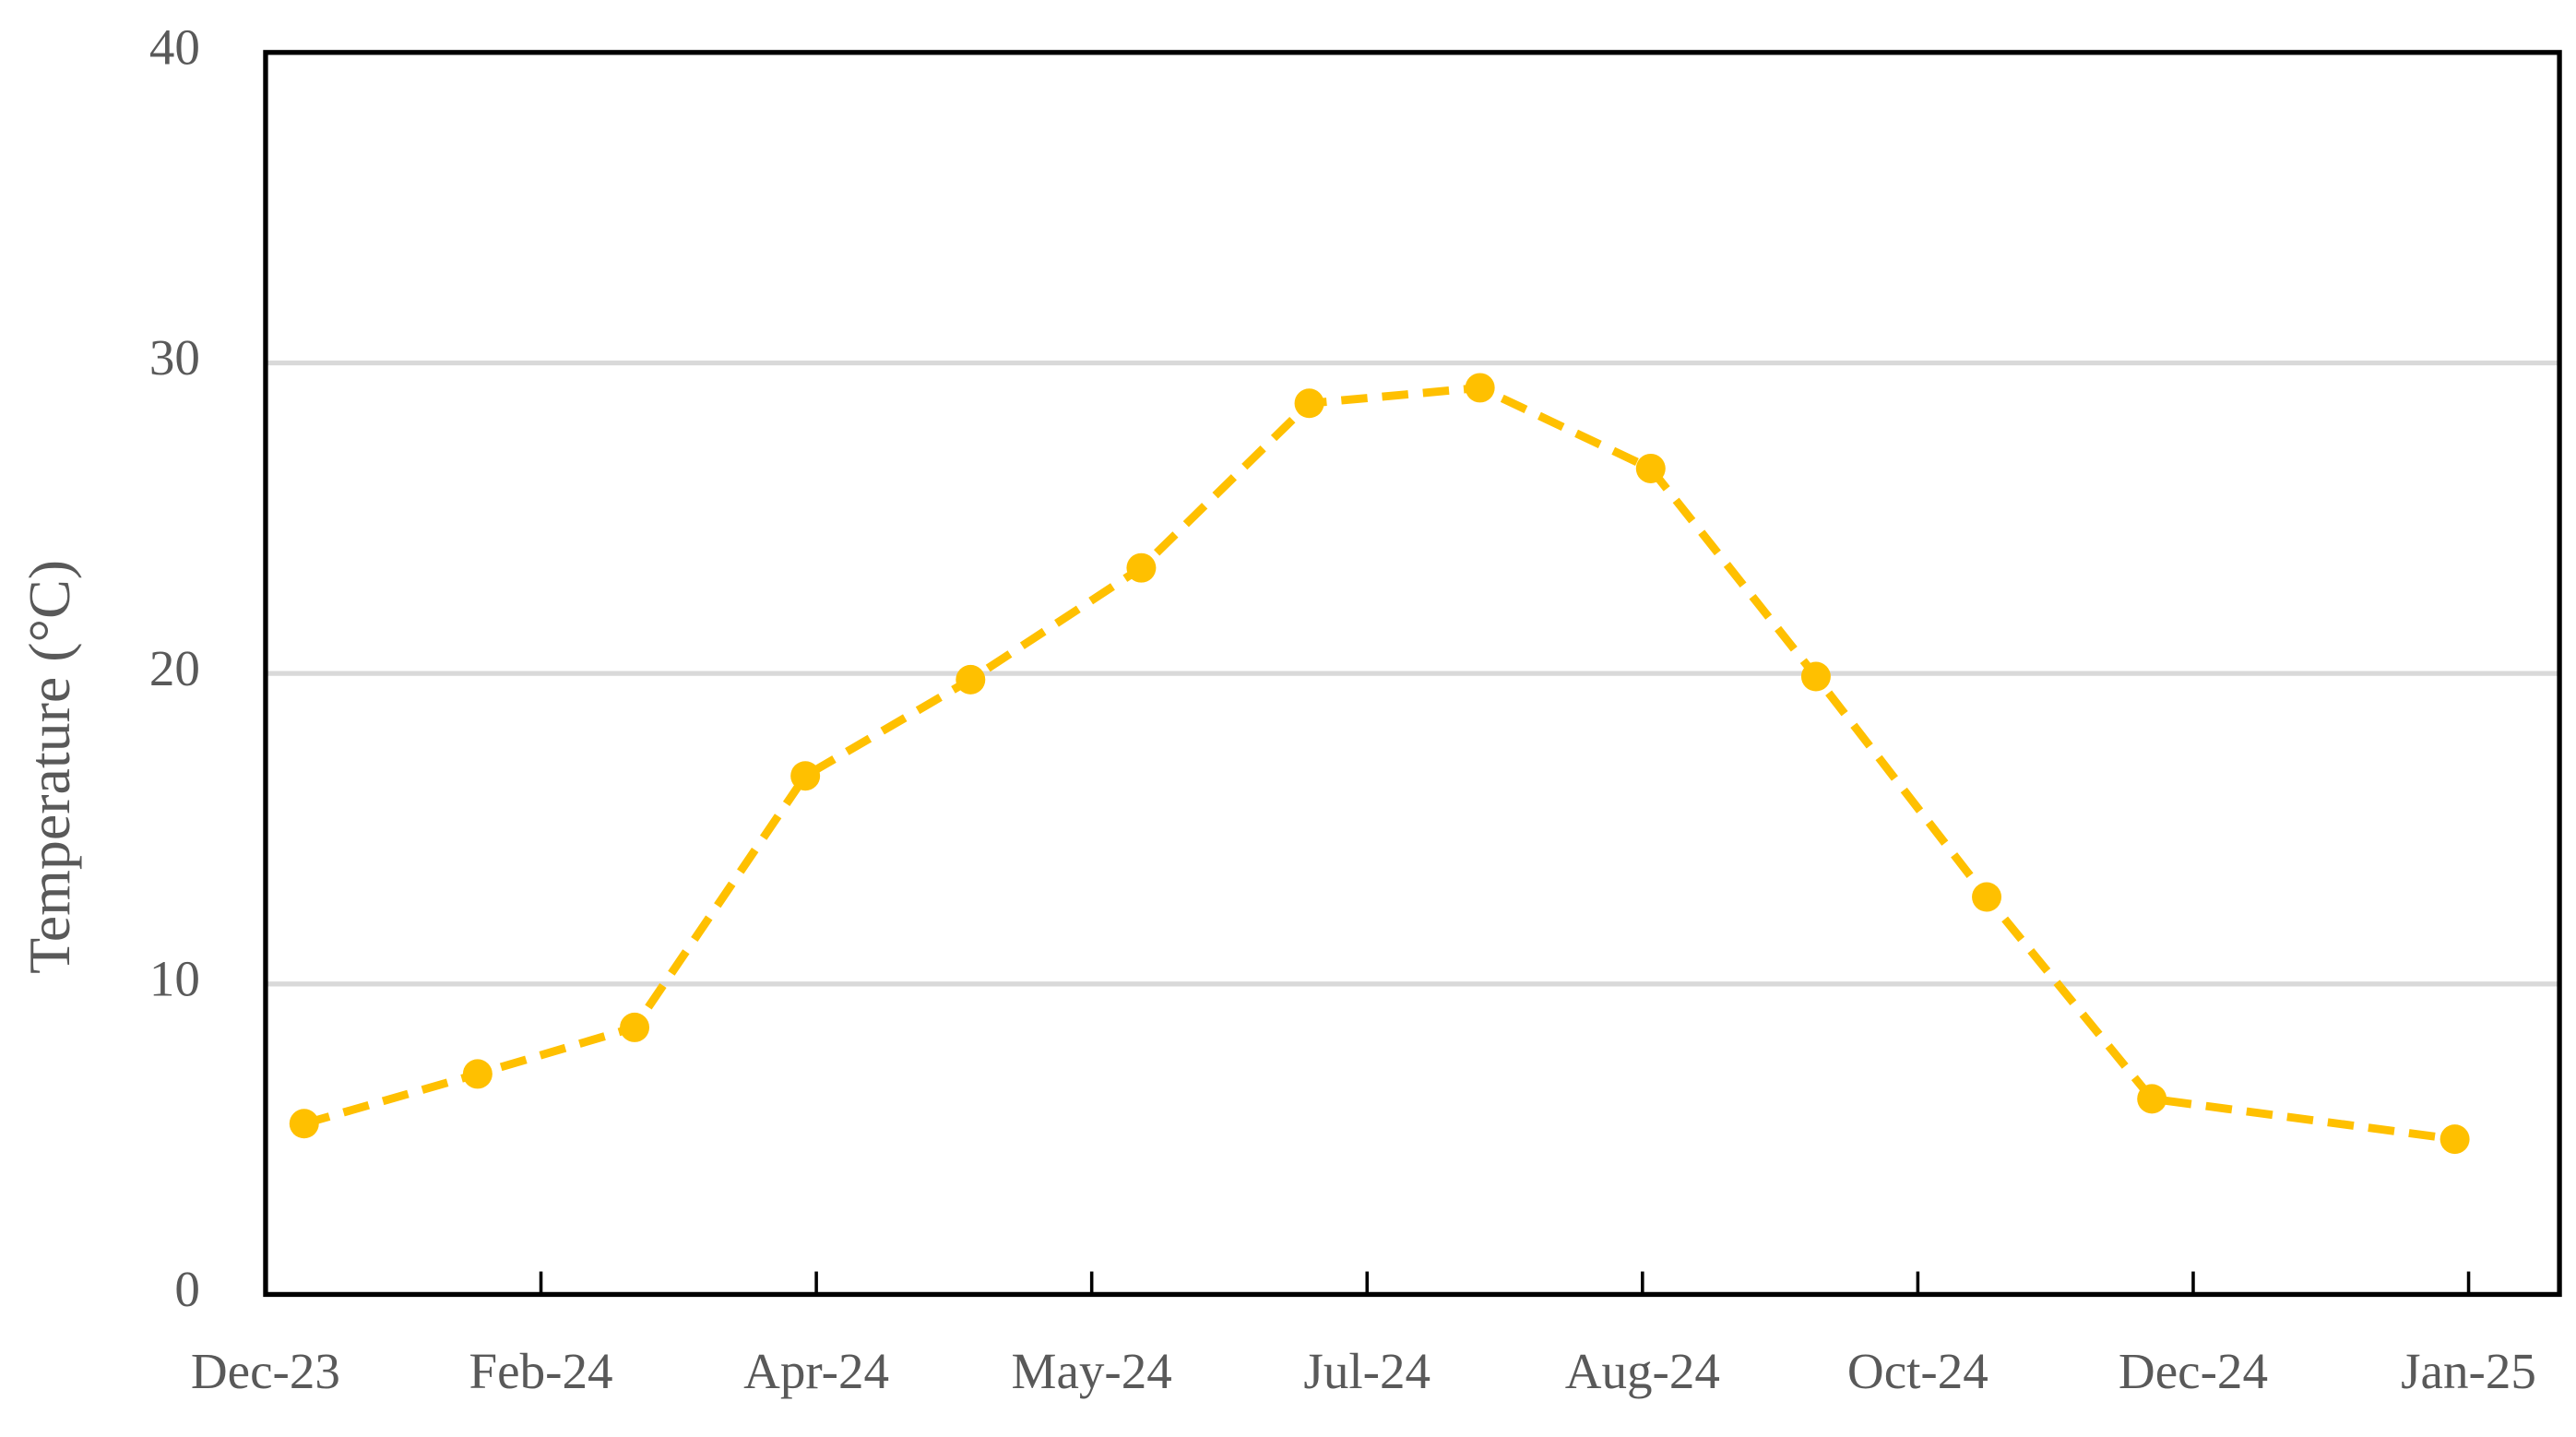 This screenshot has width=2576, height=1437. Describe the element at coordinates (265, 1371) in the screenshot. I see `x-tick-label: Dec-23` at that location.